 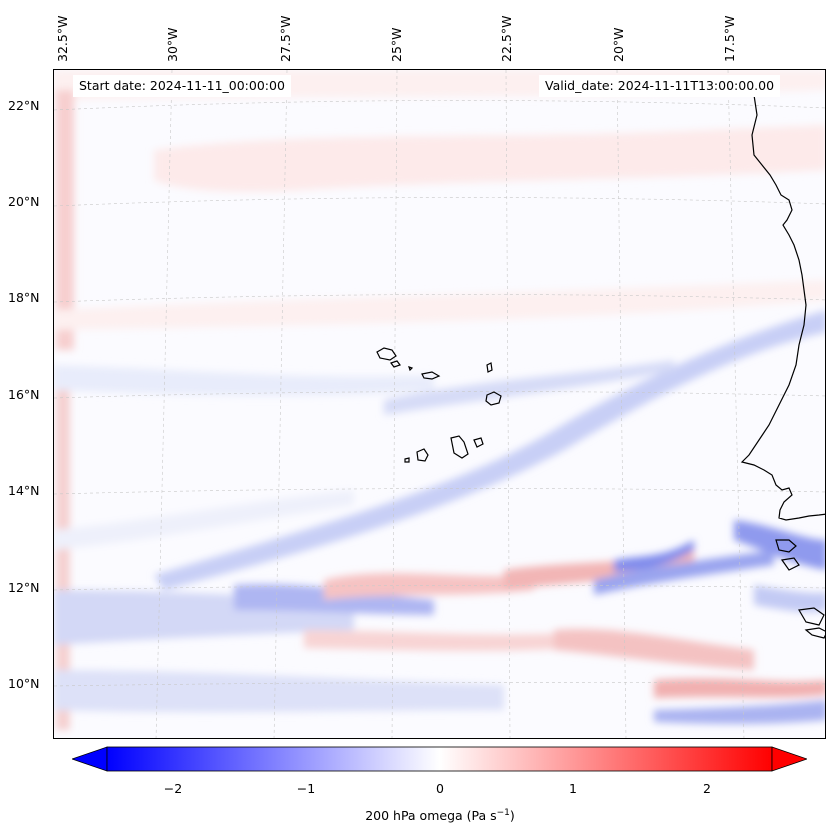 What do you see at coordinates (512, 816) in the screenshot?
I see `colorbar-label-close: )` at bounding box center [512, 816].